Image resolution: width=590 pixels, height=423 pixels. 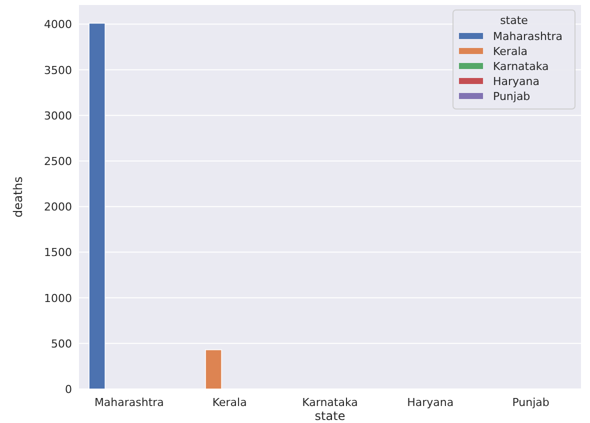 I want to click on x-tick-label: Punjab, so click(x=531, y=402).